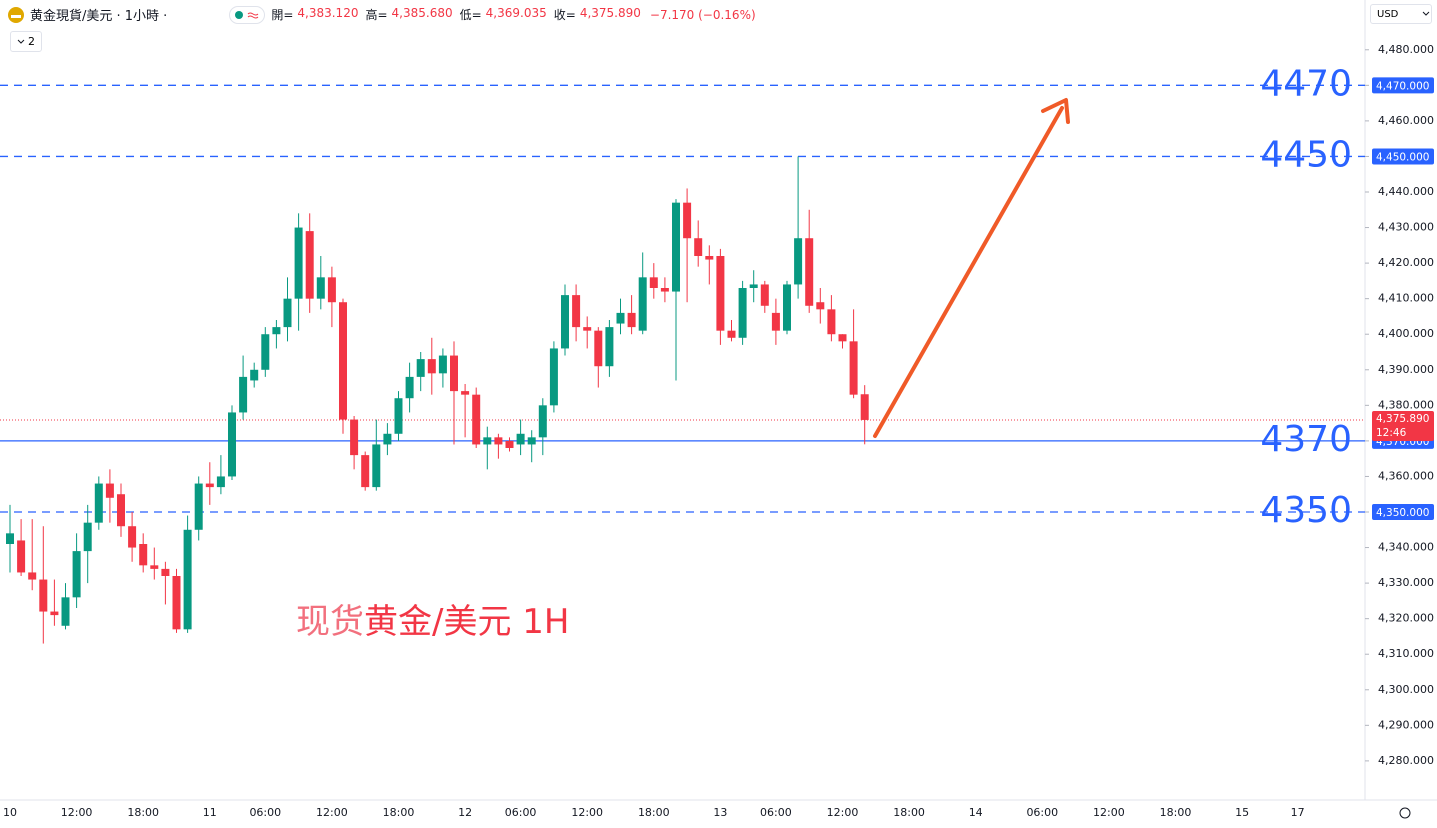  Describe the element at coordinates (99, 16) in the screenshot. I see `symbol-title: 黄金現貨/美元 · 1小時 ·` at that location.